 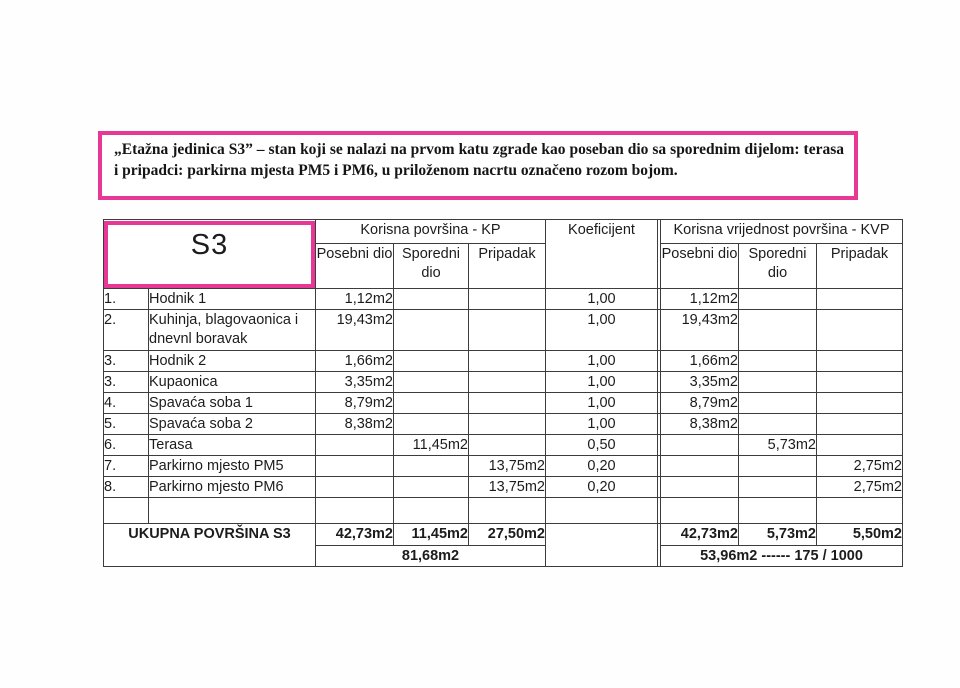 What do you see at coordinates (699, 361) in the screenshot?
I see `cell-kvp-posebni: 1,66m2` at bounding box center [699, 361].